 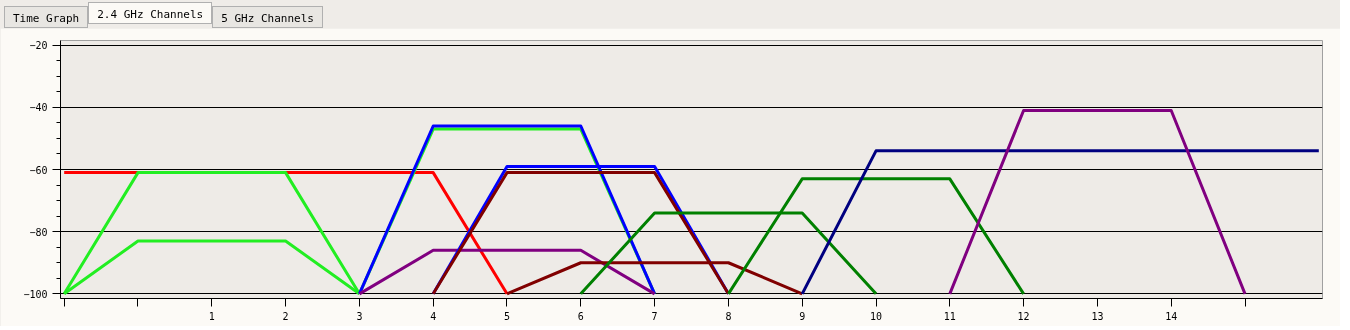 What do you see at coordinates (46, 19) in the screenshot?
I see `text: Time Graph` at bounding box center [46, 19].